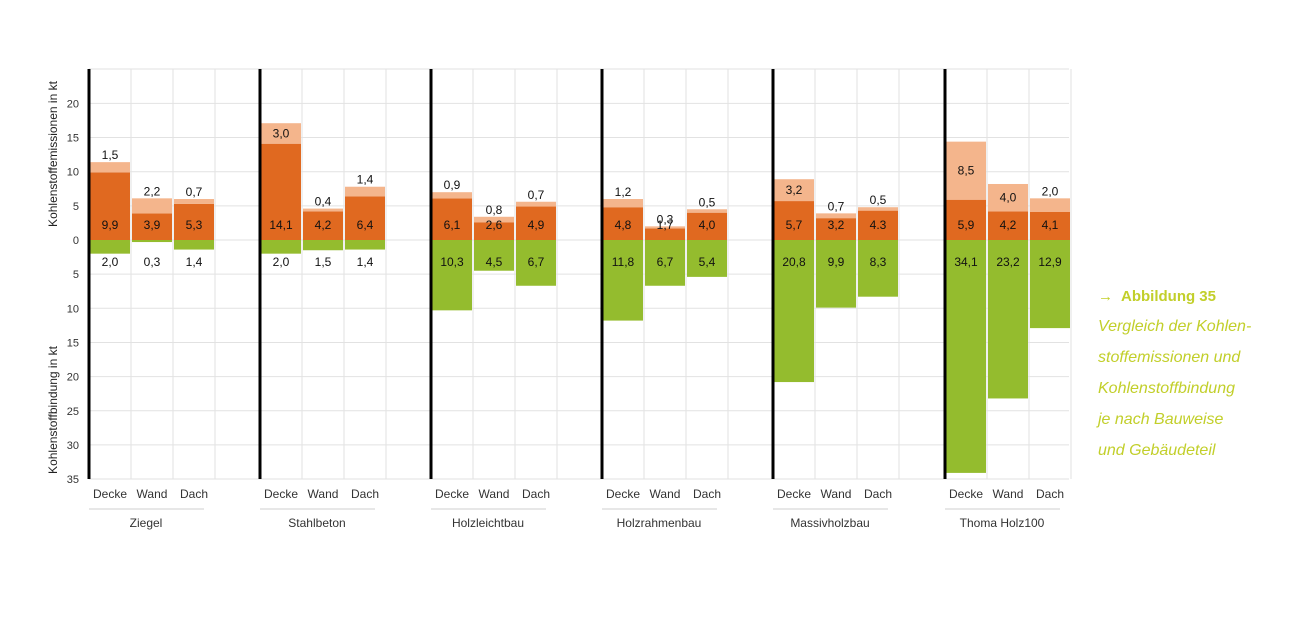 Image resolution: width=1312 pixels, height=623 pixels. What do you see at coordinates (836, 225) in the screenshot?
I see `data-label-dark: 3,2` at bounding box center [836, 225].